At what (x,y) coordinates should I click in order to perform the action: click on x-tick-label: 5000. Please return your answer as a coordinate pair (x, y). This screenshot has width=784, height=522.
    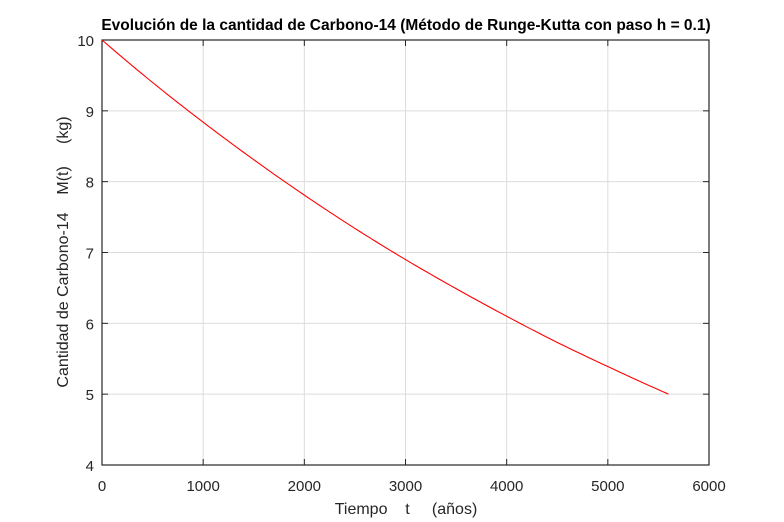
    Looking at the image, I should click on (607, 486).